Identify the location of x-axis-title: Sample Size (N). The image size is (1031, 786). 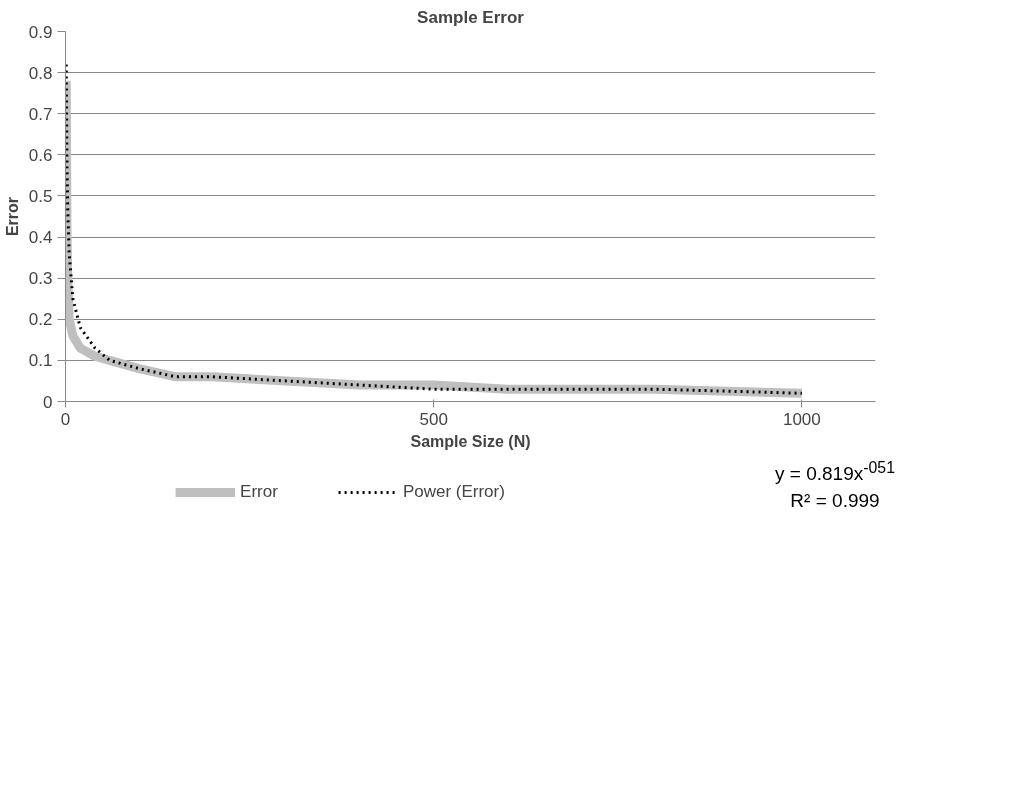
(470, 441).